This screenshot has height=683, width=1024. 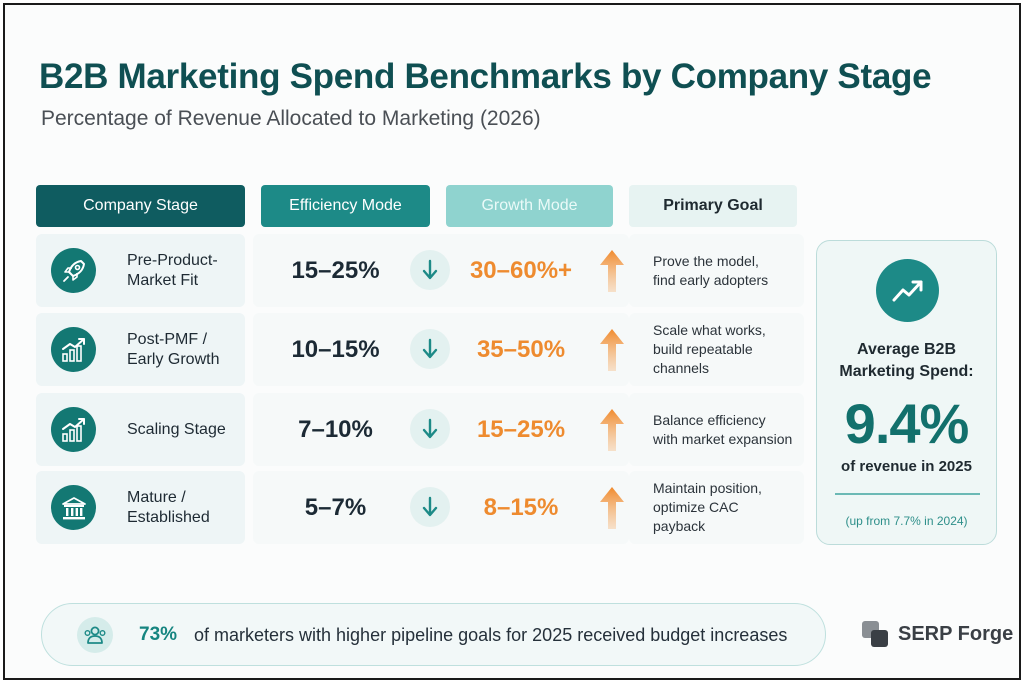 What do you see at coordinates (168, 507) in the screenshot?
I see `stage-label: Mature / Established` at bounding box center [168, 507].